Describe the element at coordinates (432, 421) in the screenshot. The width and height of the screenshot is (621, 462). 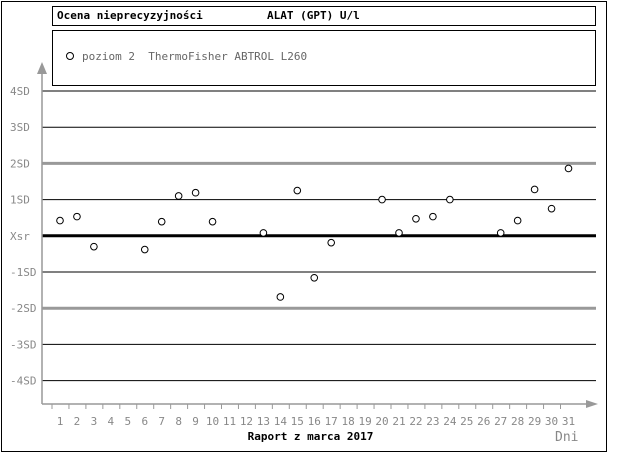
I see `x-tick-label: 23` at that location.